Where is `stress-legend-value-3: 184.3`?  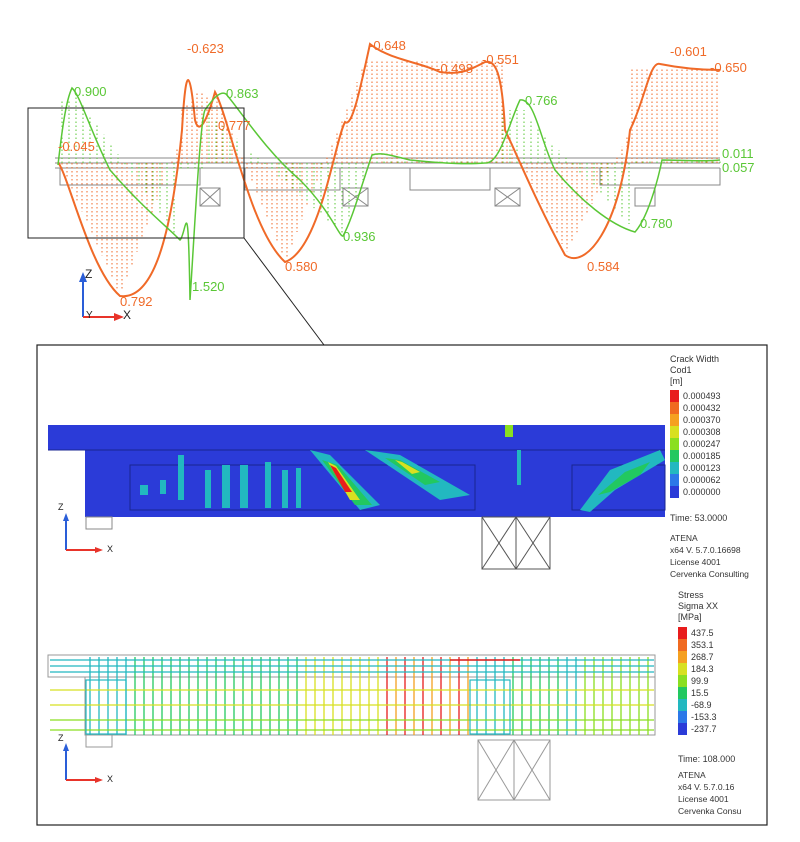
stress-legend-value-3: 184.3 is located at coordinates (702, 669).